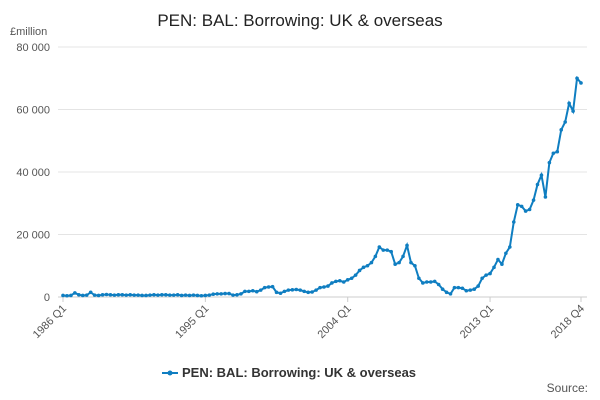 The image size is (600, 400). Describe the element at coordinates (28, 32) in the screenshot. I see `y-axis-label: £million` at that location.